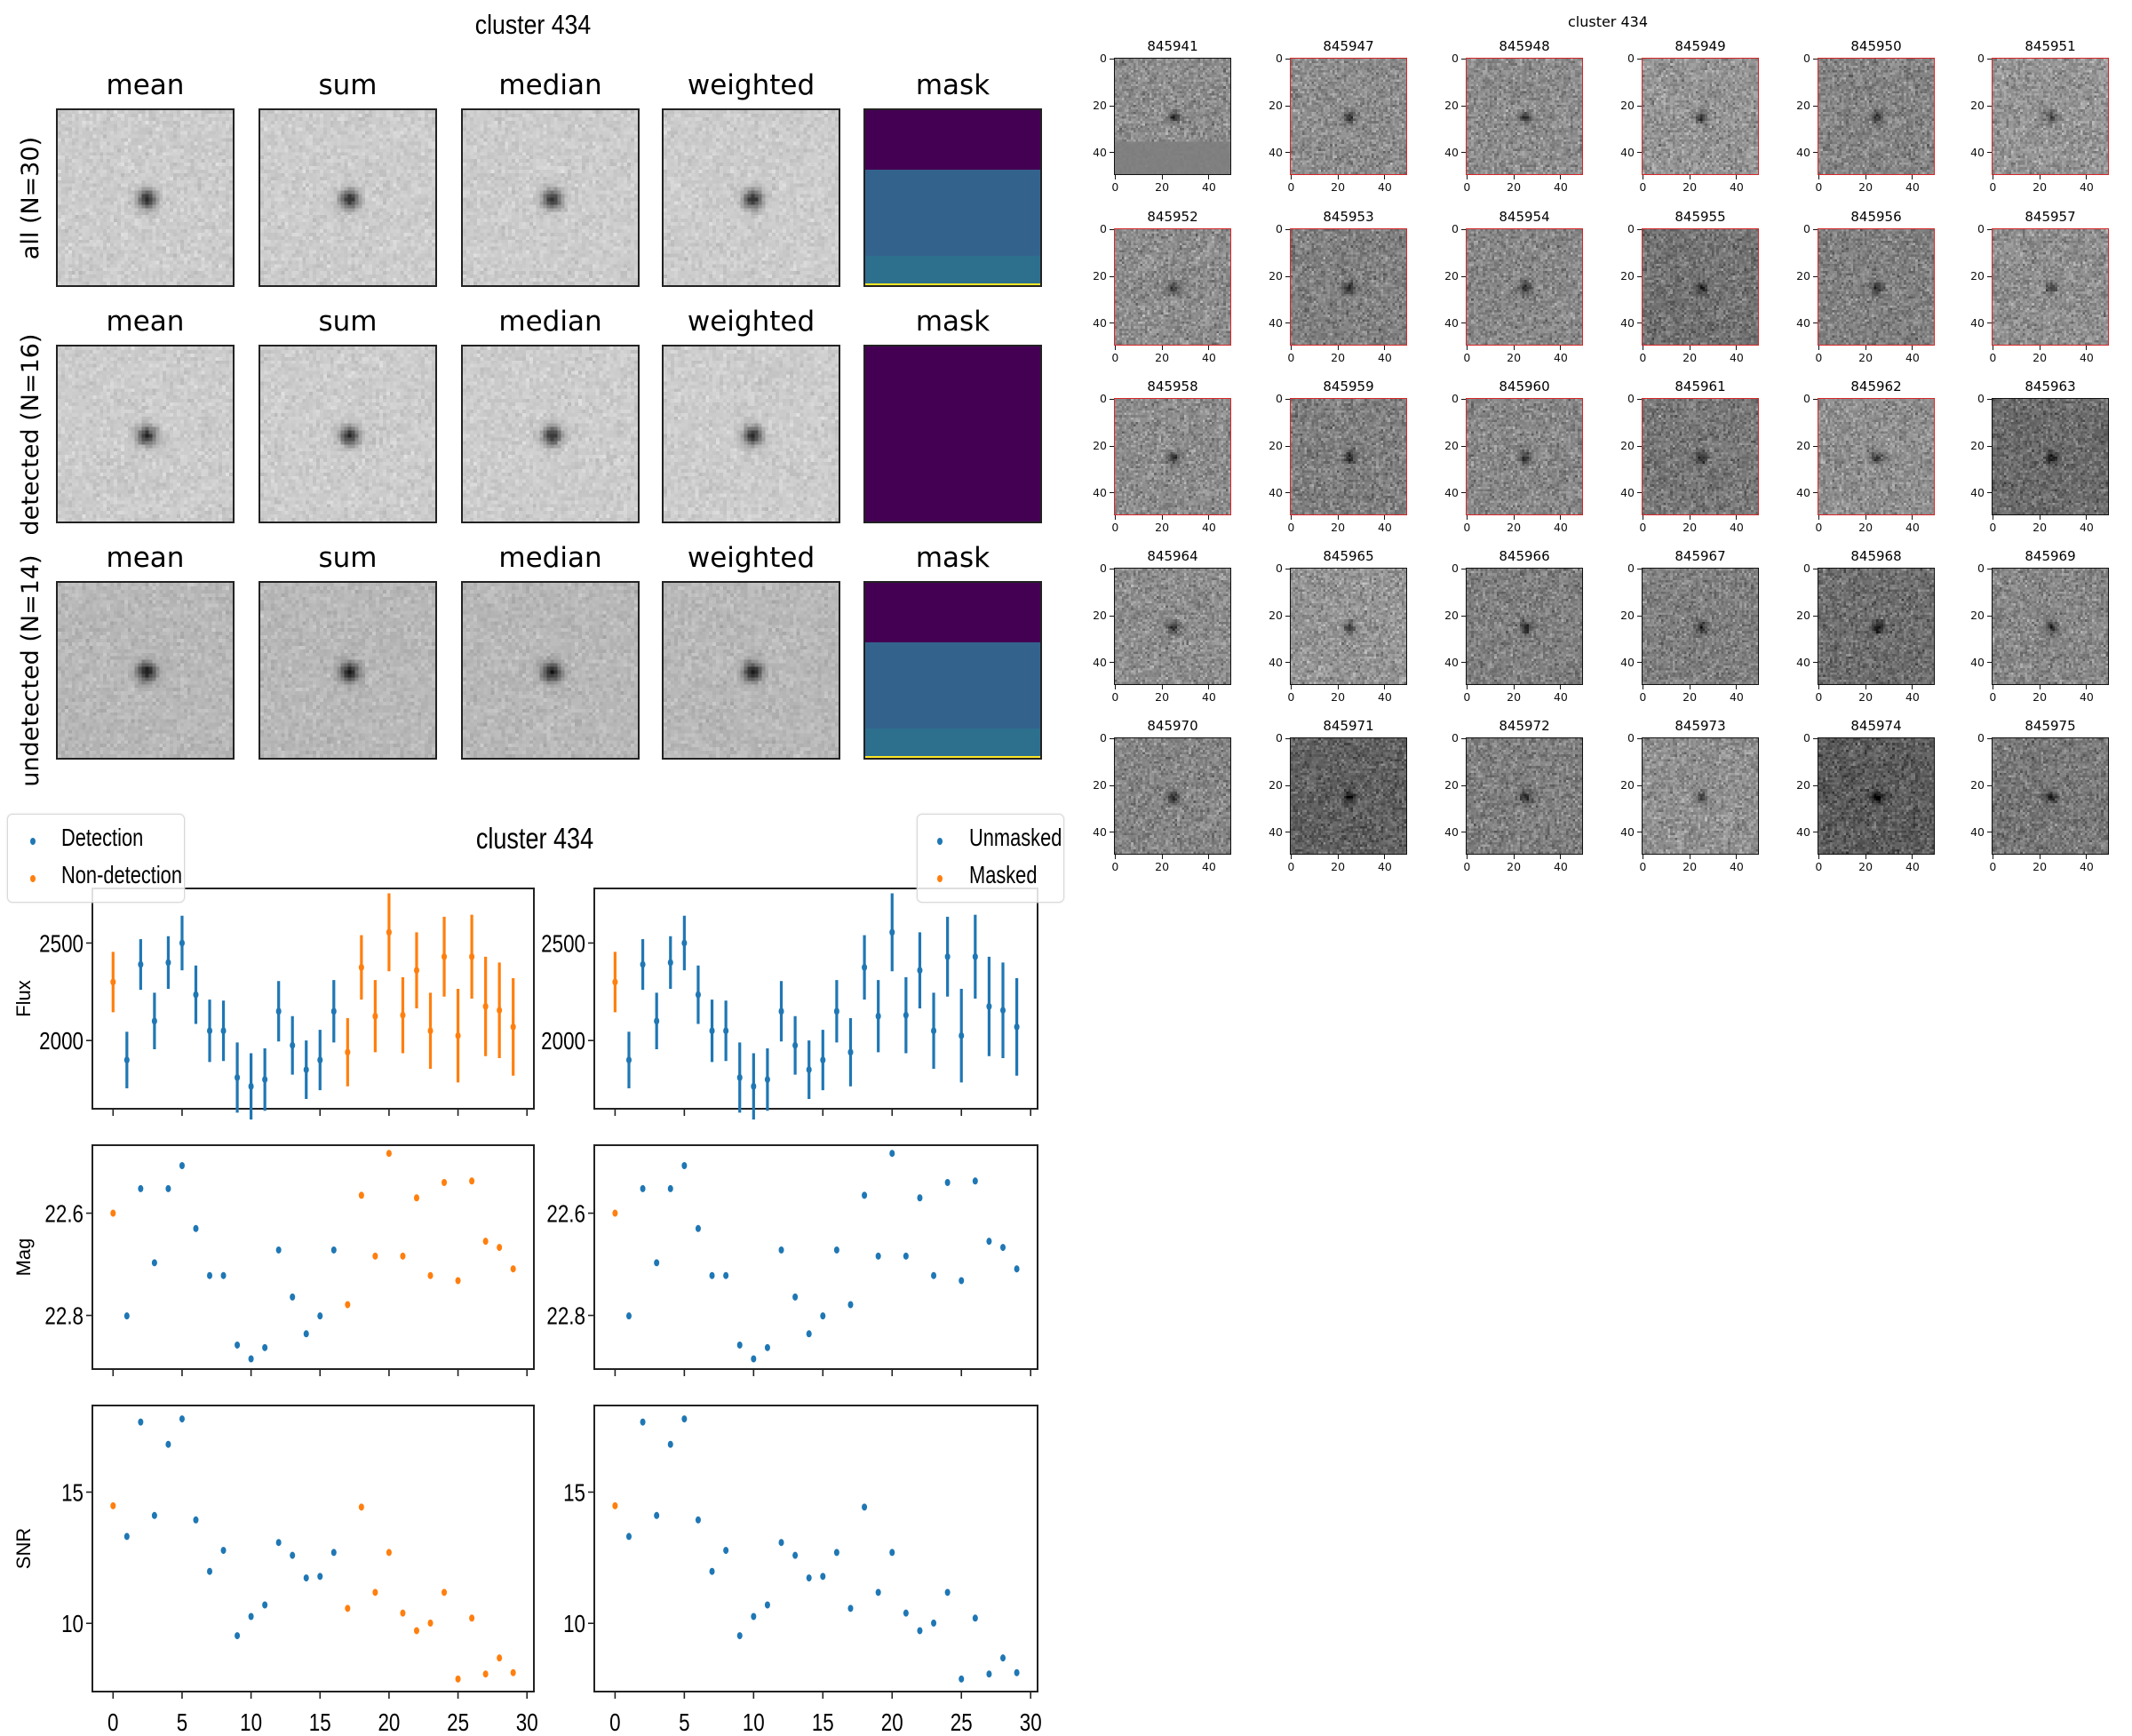  What do you see at coordinates (102, 837) in the screenshot?
I see `legend-label-detection: Detection` at bounding box center [102, 837].